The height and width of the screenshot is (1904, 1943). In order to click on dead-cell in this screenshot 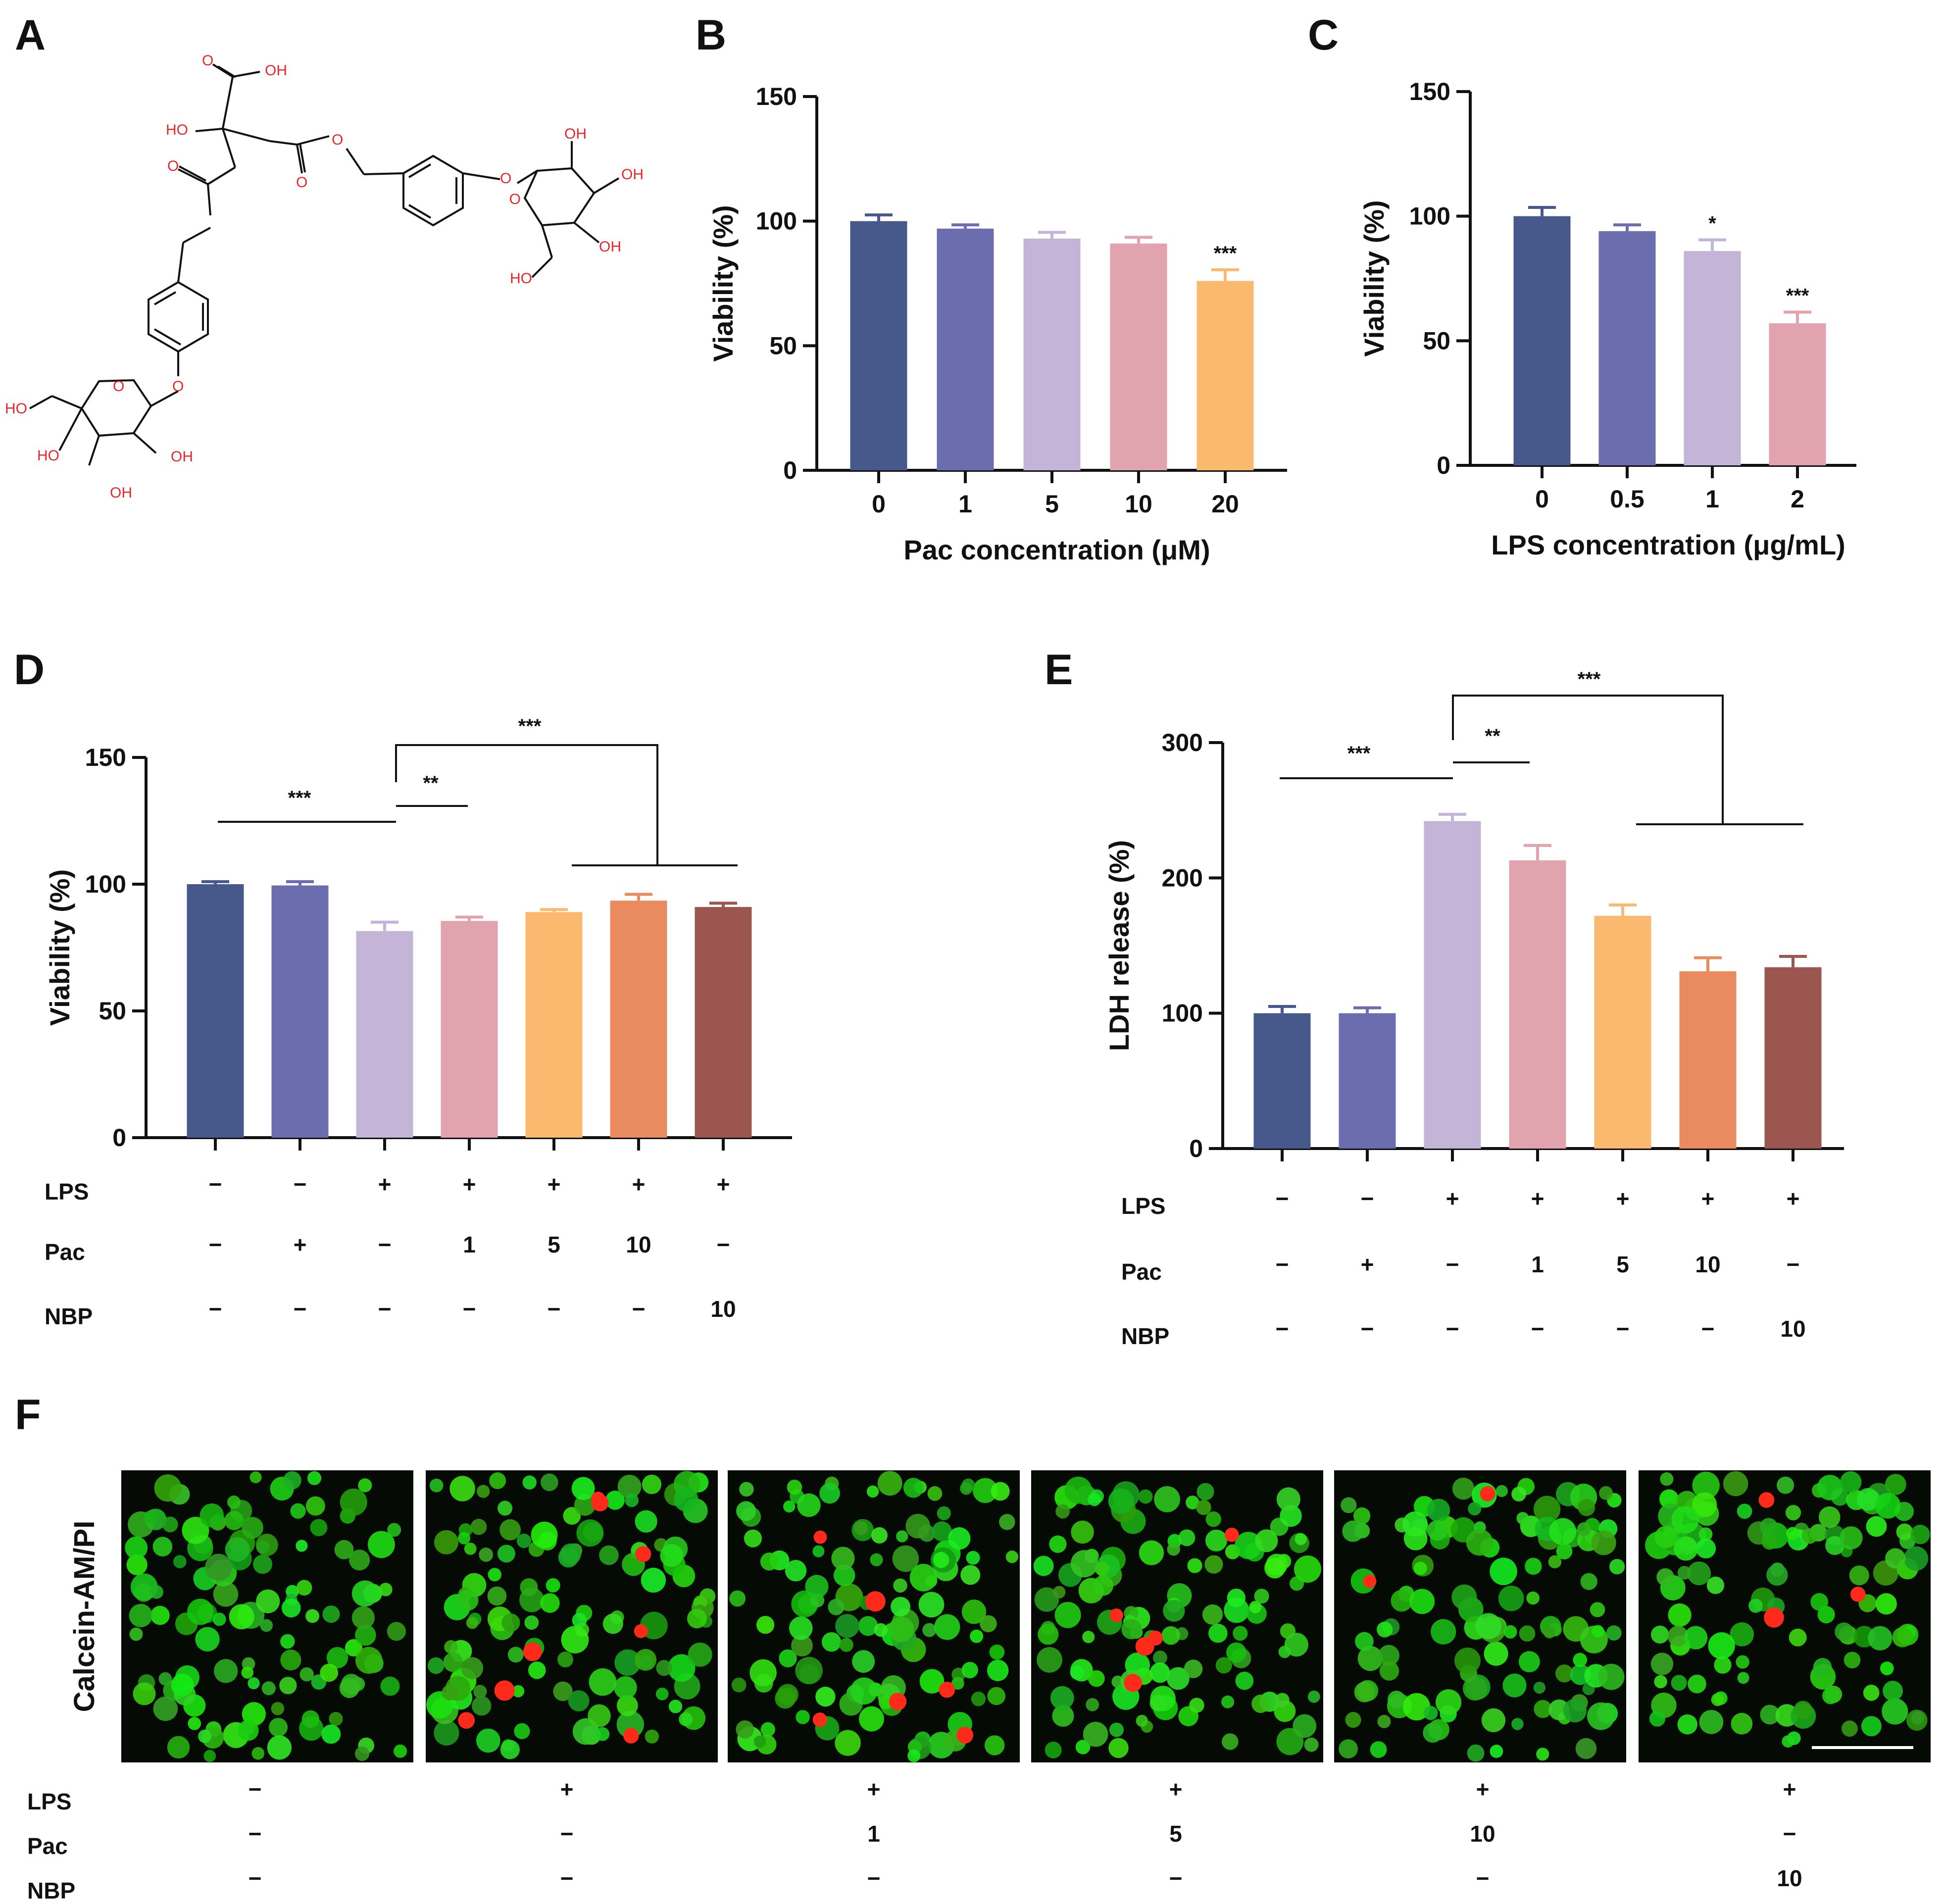, I will do `click(1487, 1494)`.